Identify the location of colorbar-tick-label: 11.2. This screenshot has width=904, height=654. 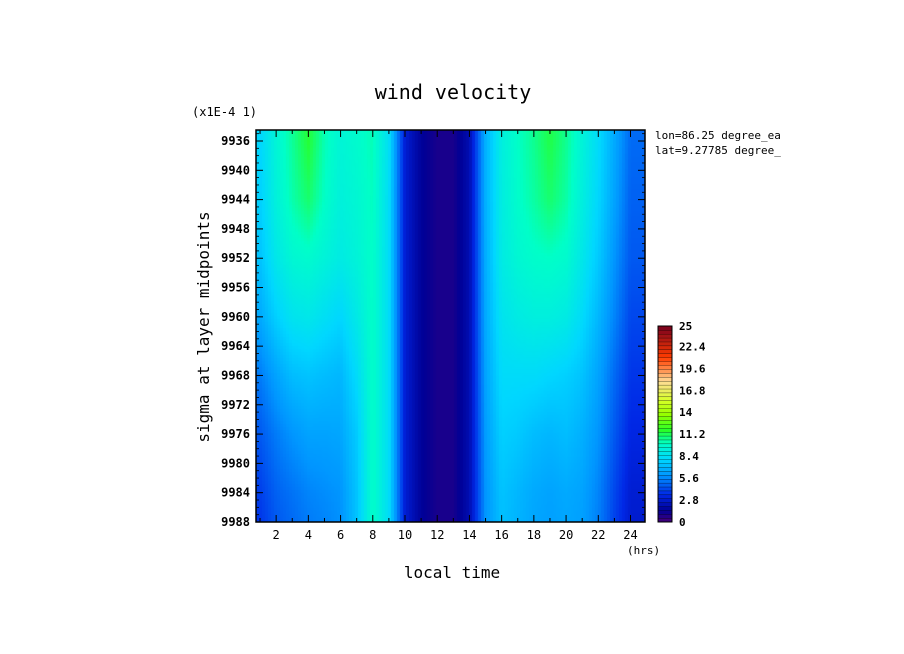
(692, 434).